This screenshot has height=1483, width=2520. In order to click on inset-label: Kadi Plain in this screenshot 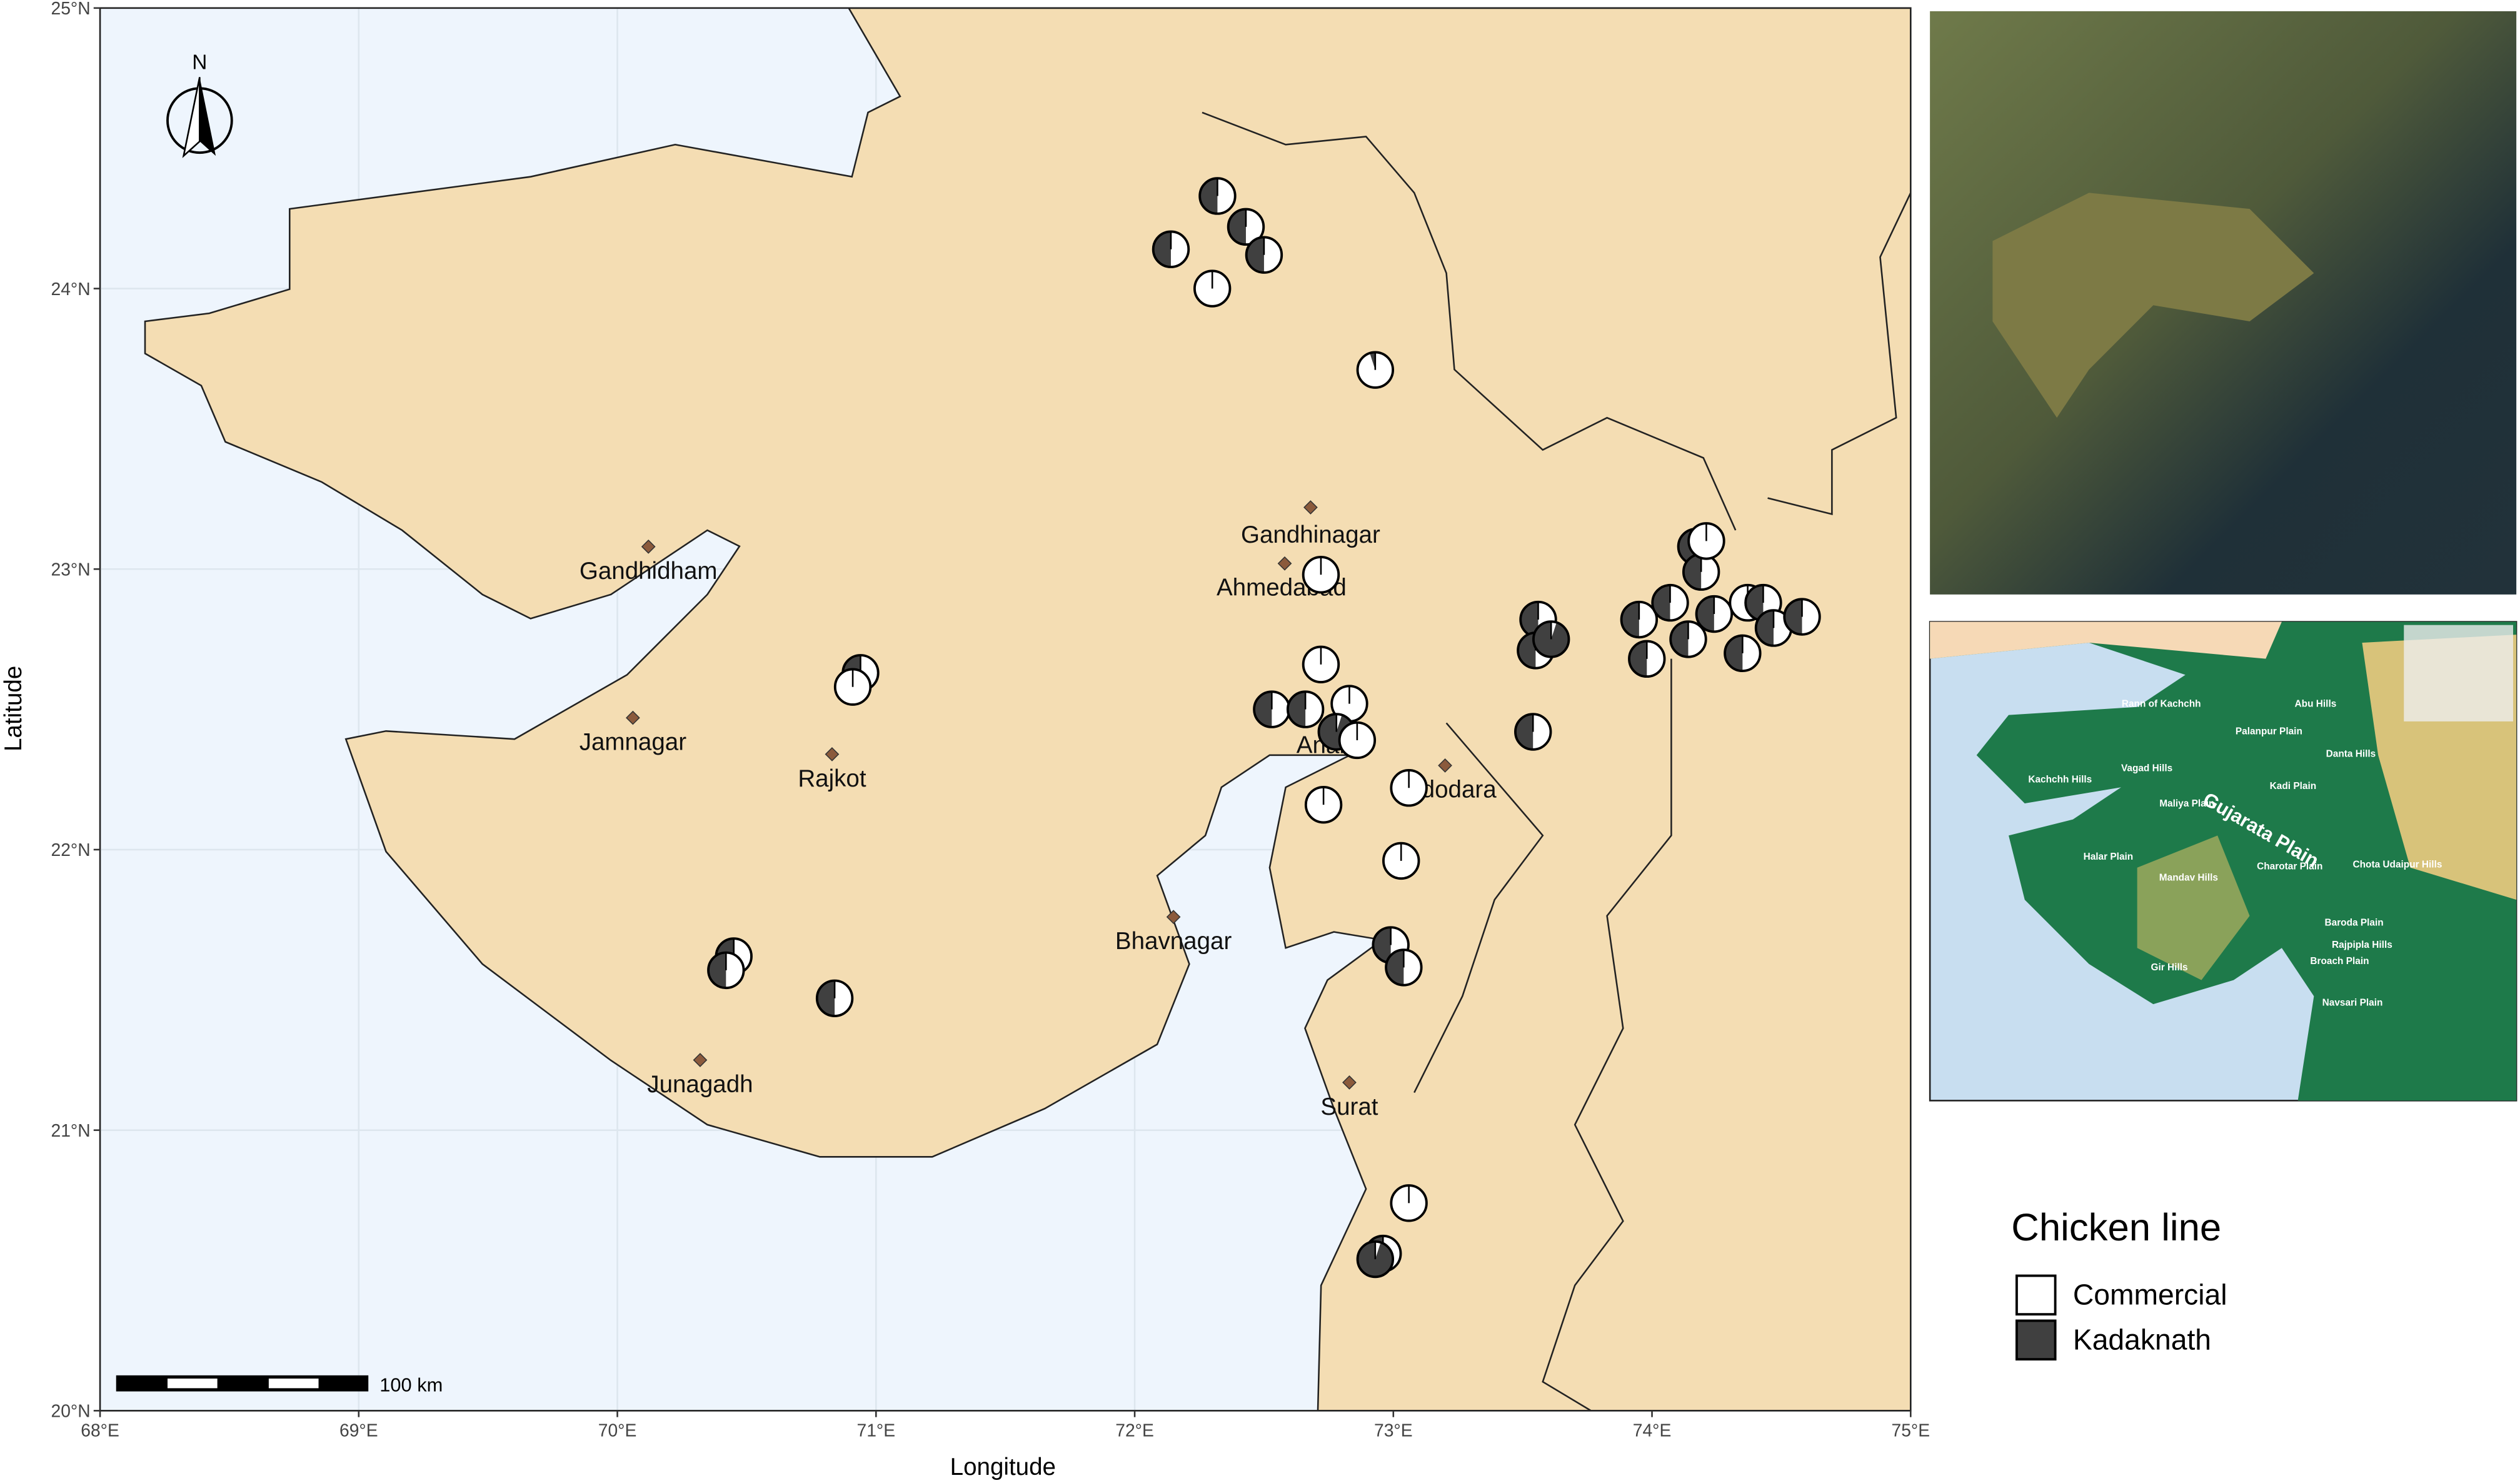, I will do `click(2293, 786)`.